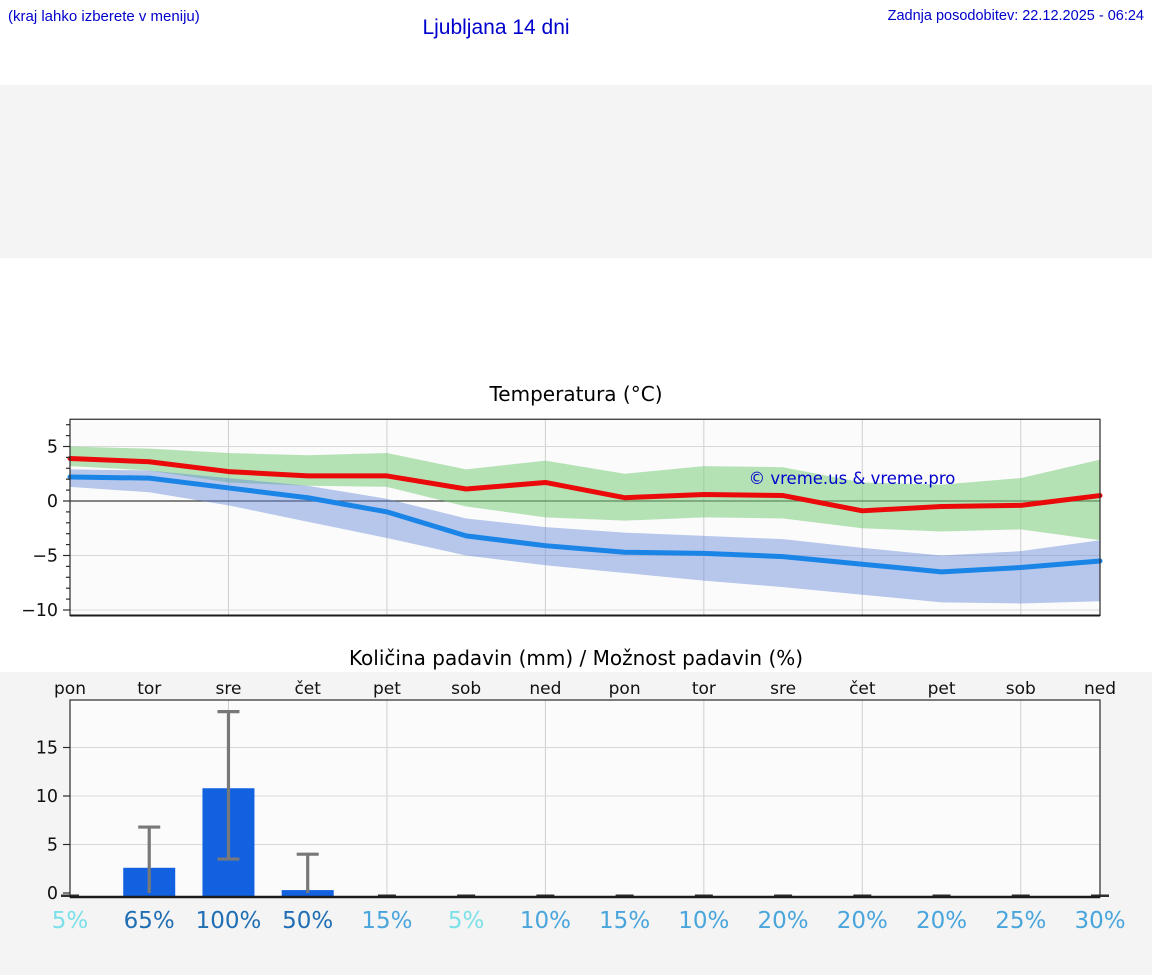 The image size is (1152, 975). Describe the element at coordinates (104, 16) in the screenshot. I see `menu-hint: (kraj lahko izberete v meniju)` at that location.